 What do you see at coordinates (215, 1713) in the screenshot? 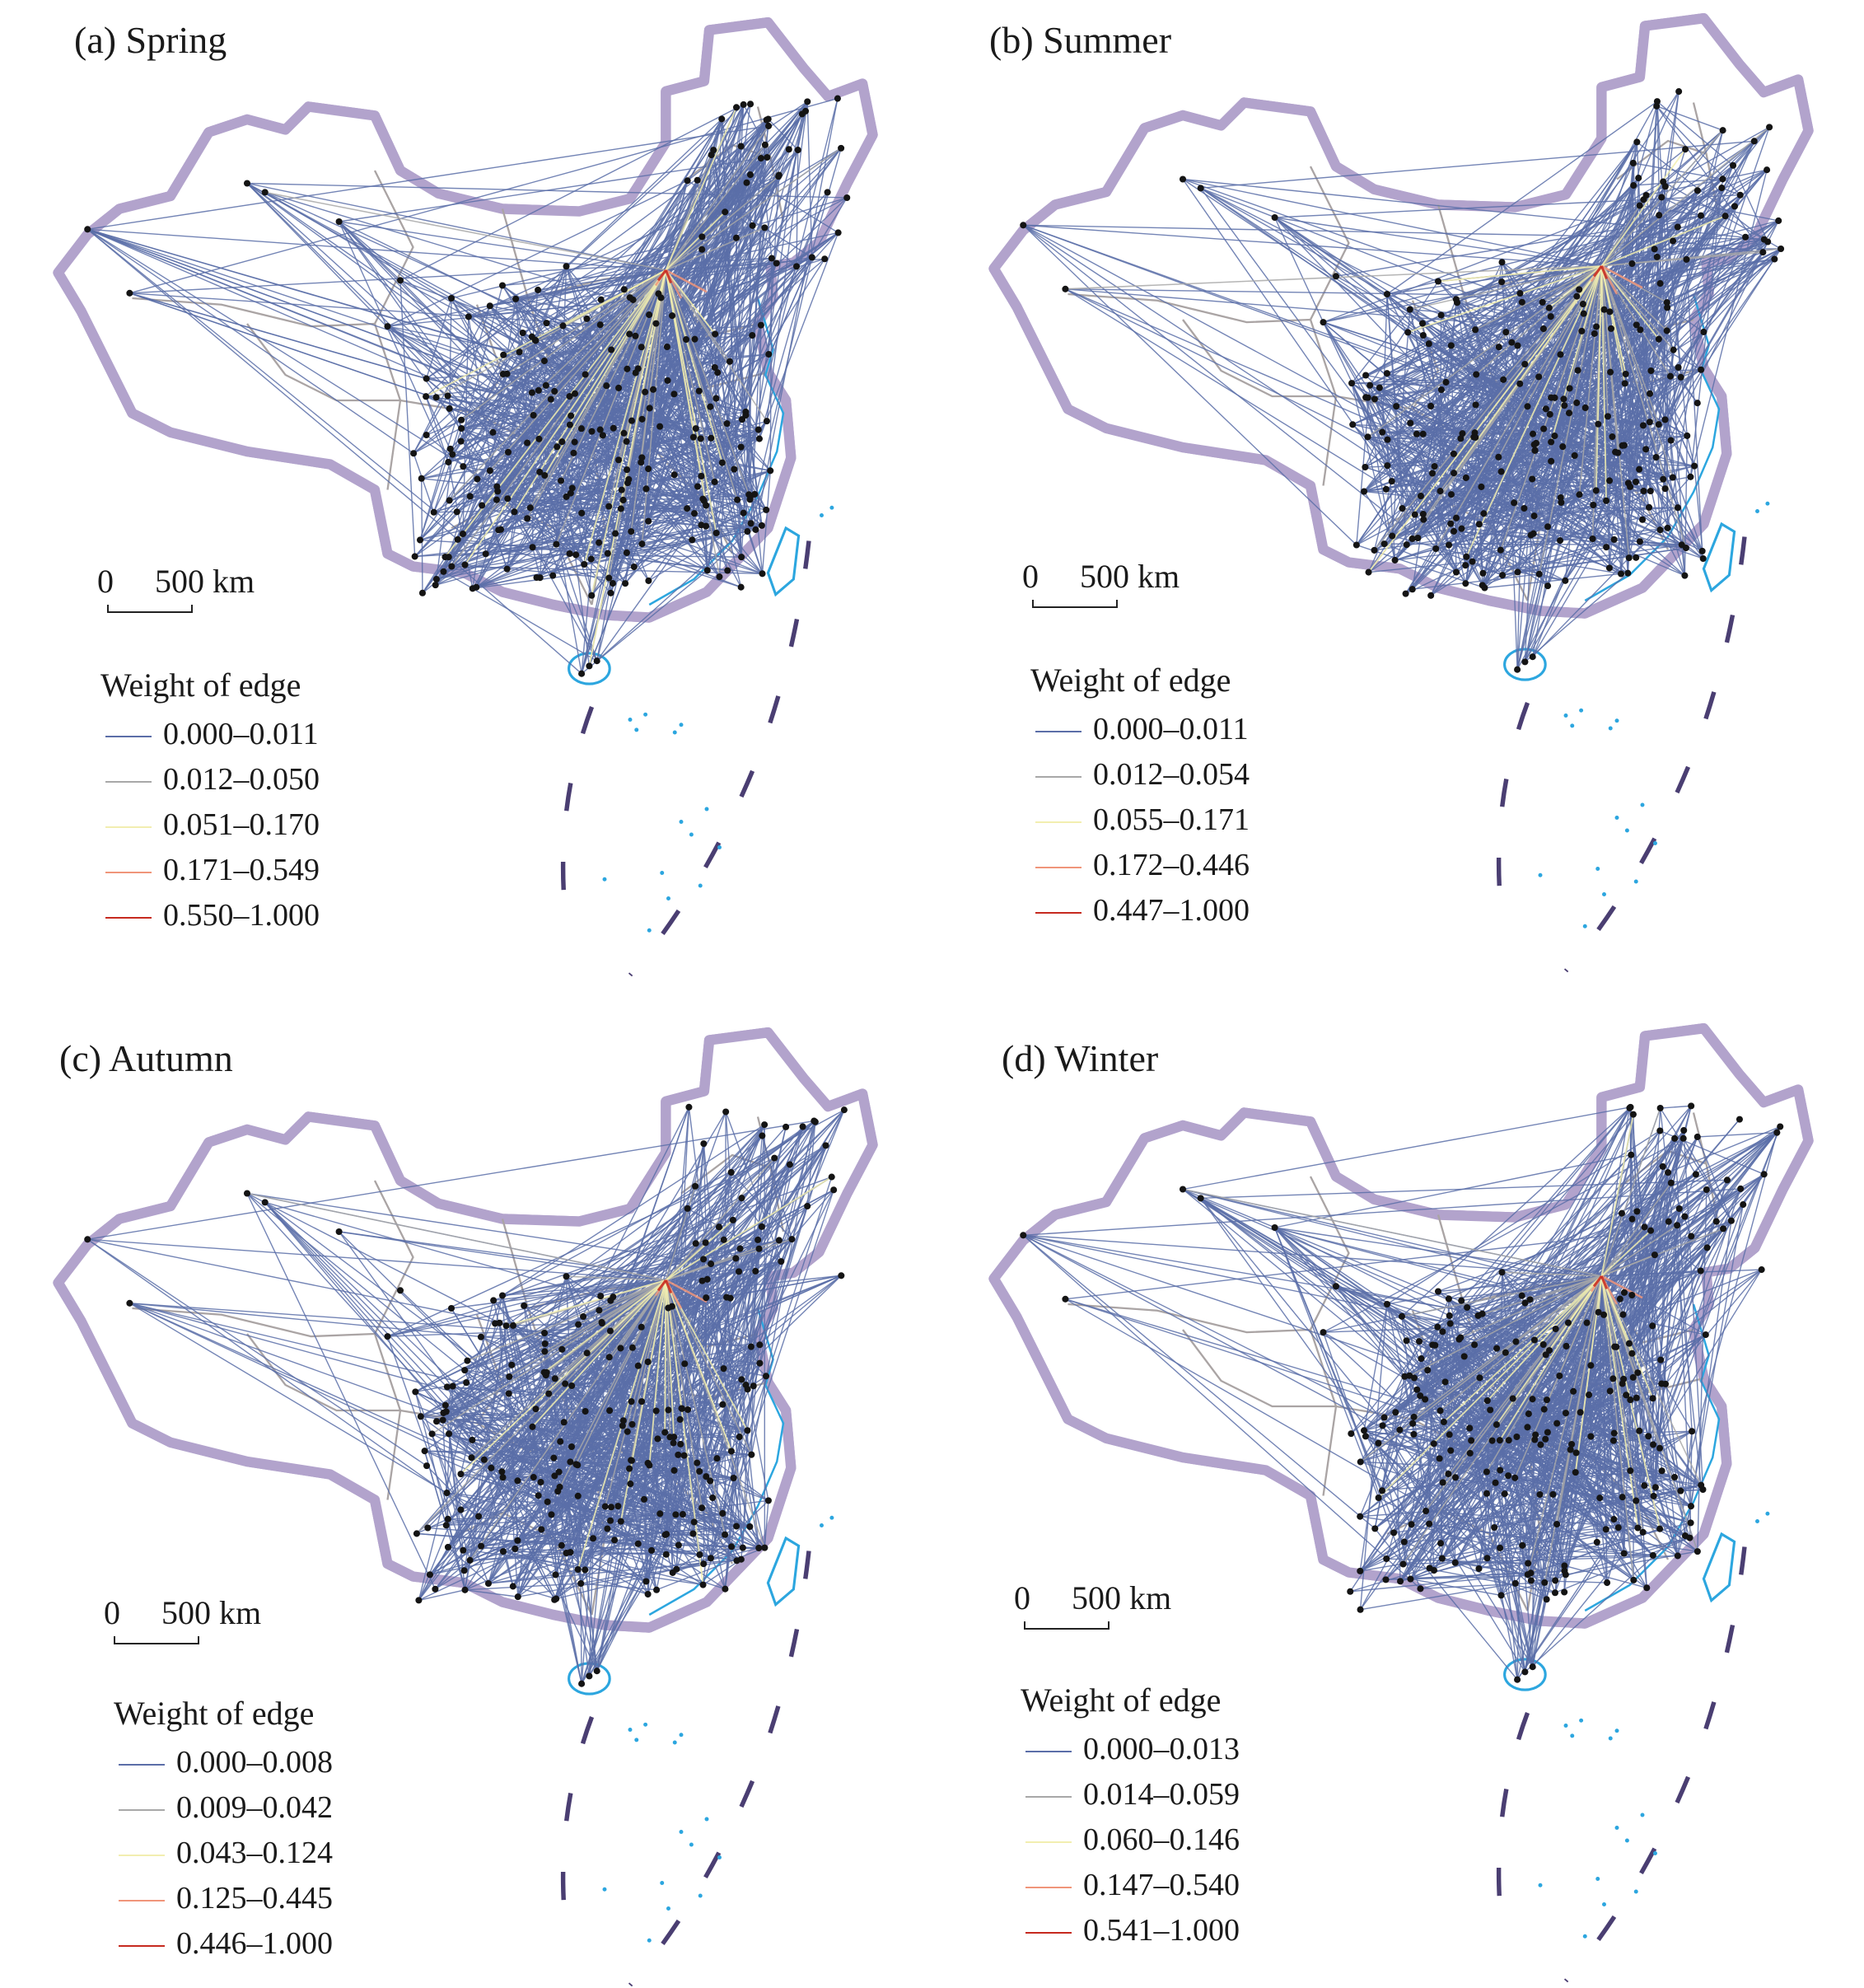
I see `legend-title: Weight of edge` at bounding box center [215, 1713].